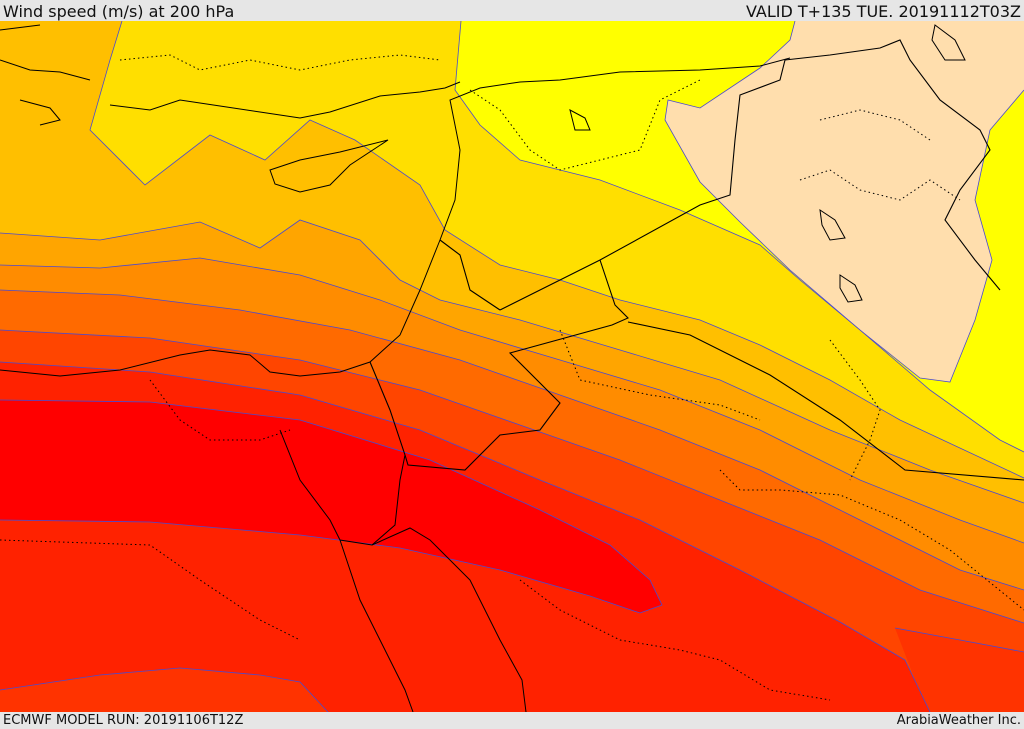  What do you see at coordinates (119, 11) in the screenshot?
I see `map-title: Wind speed (m/s) at 200 hPa` at bounding box center [119, 11].